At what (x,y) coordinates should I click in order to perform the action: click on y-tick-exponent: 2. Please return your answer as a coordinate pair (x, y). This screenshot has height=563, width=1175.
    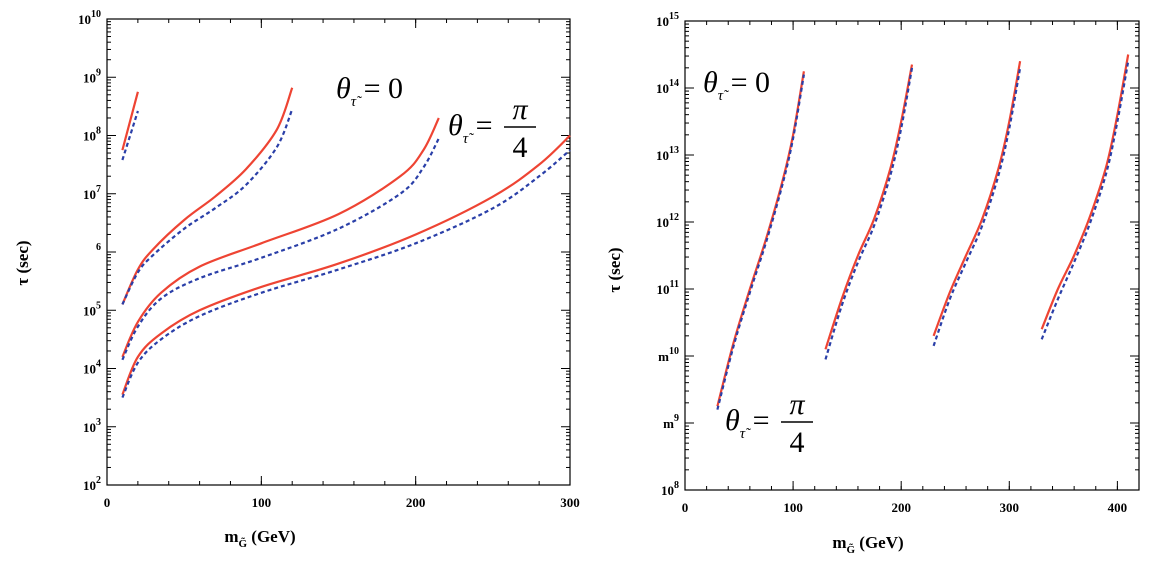
    Looking at the image, I should click on (98, 480).